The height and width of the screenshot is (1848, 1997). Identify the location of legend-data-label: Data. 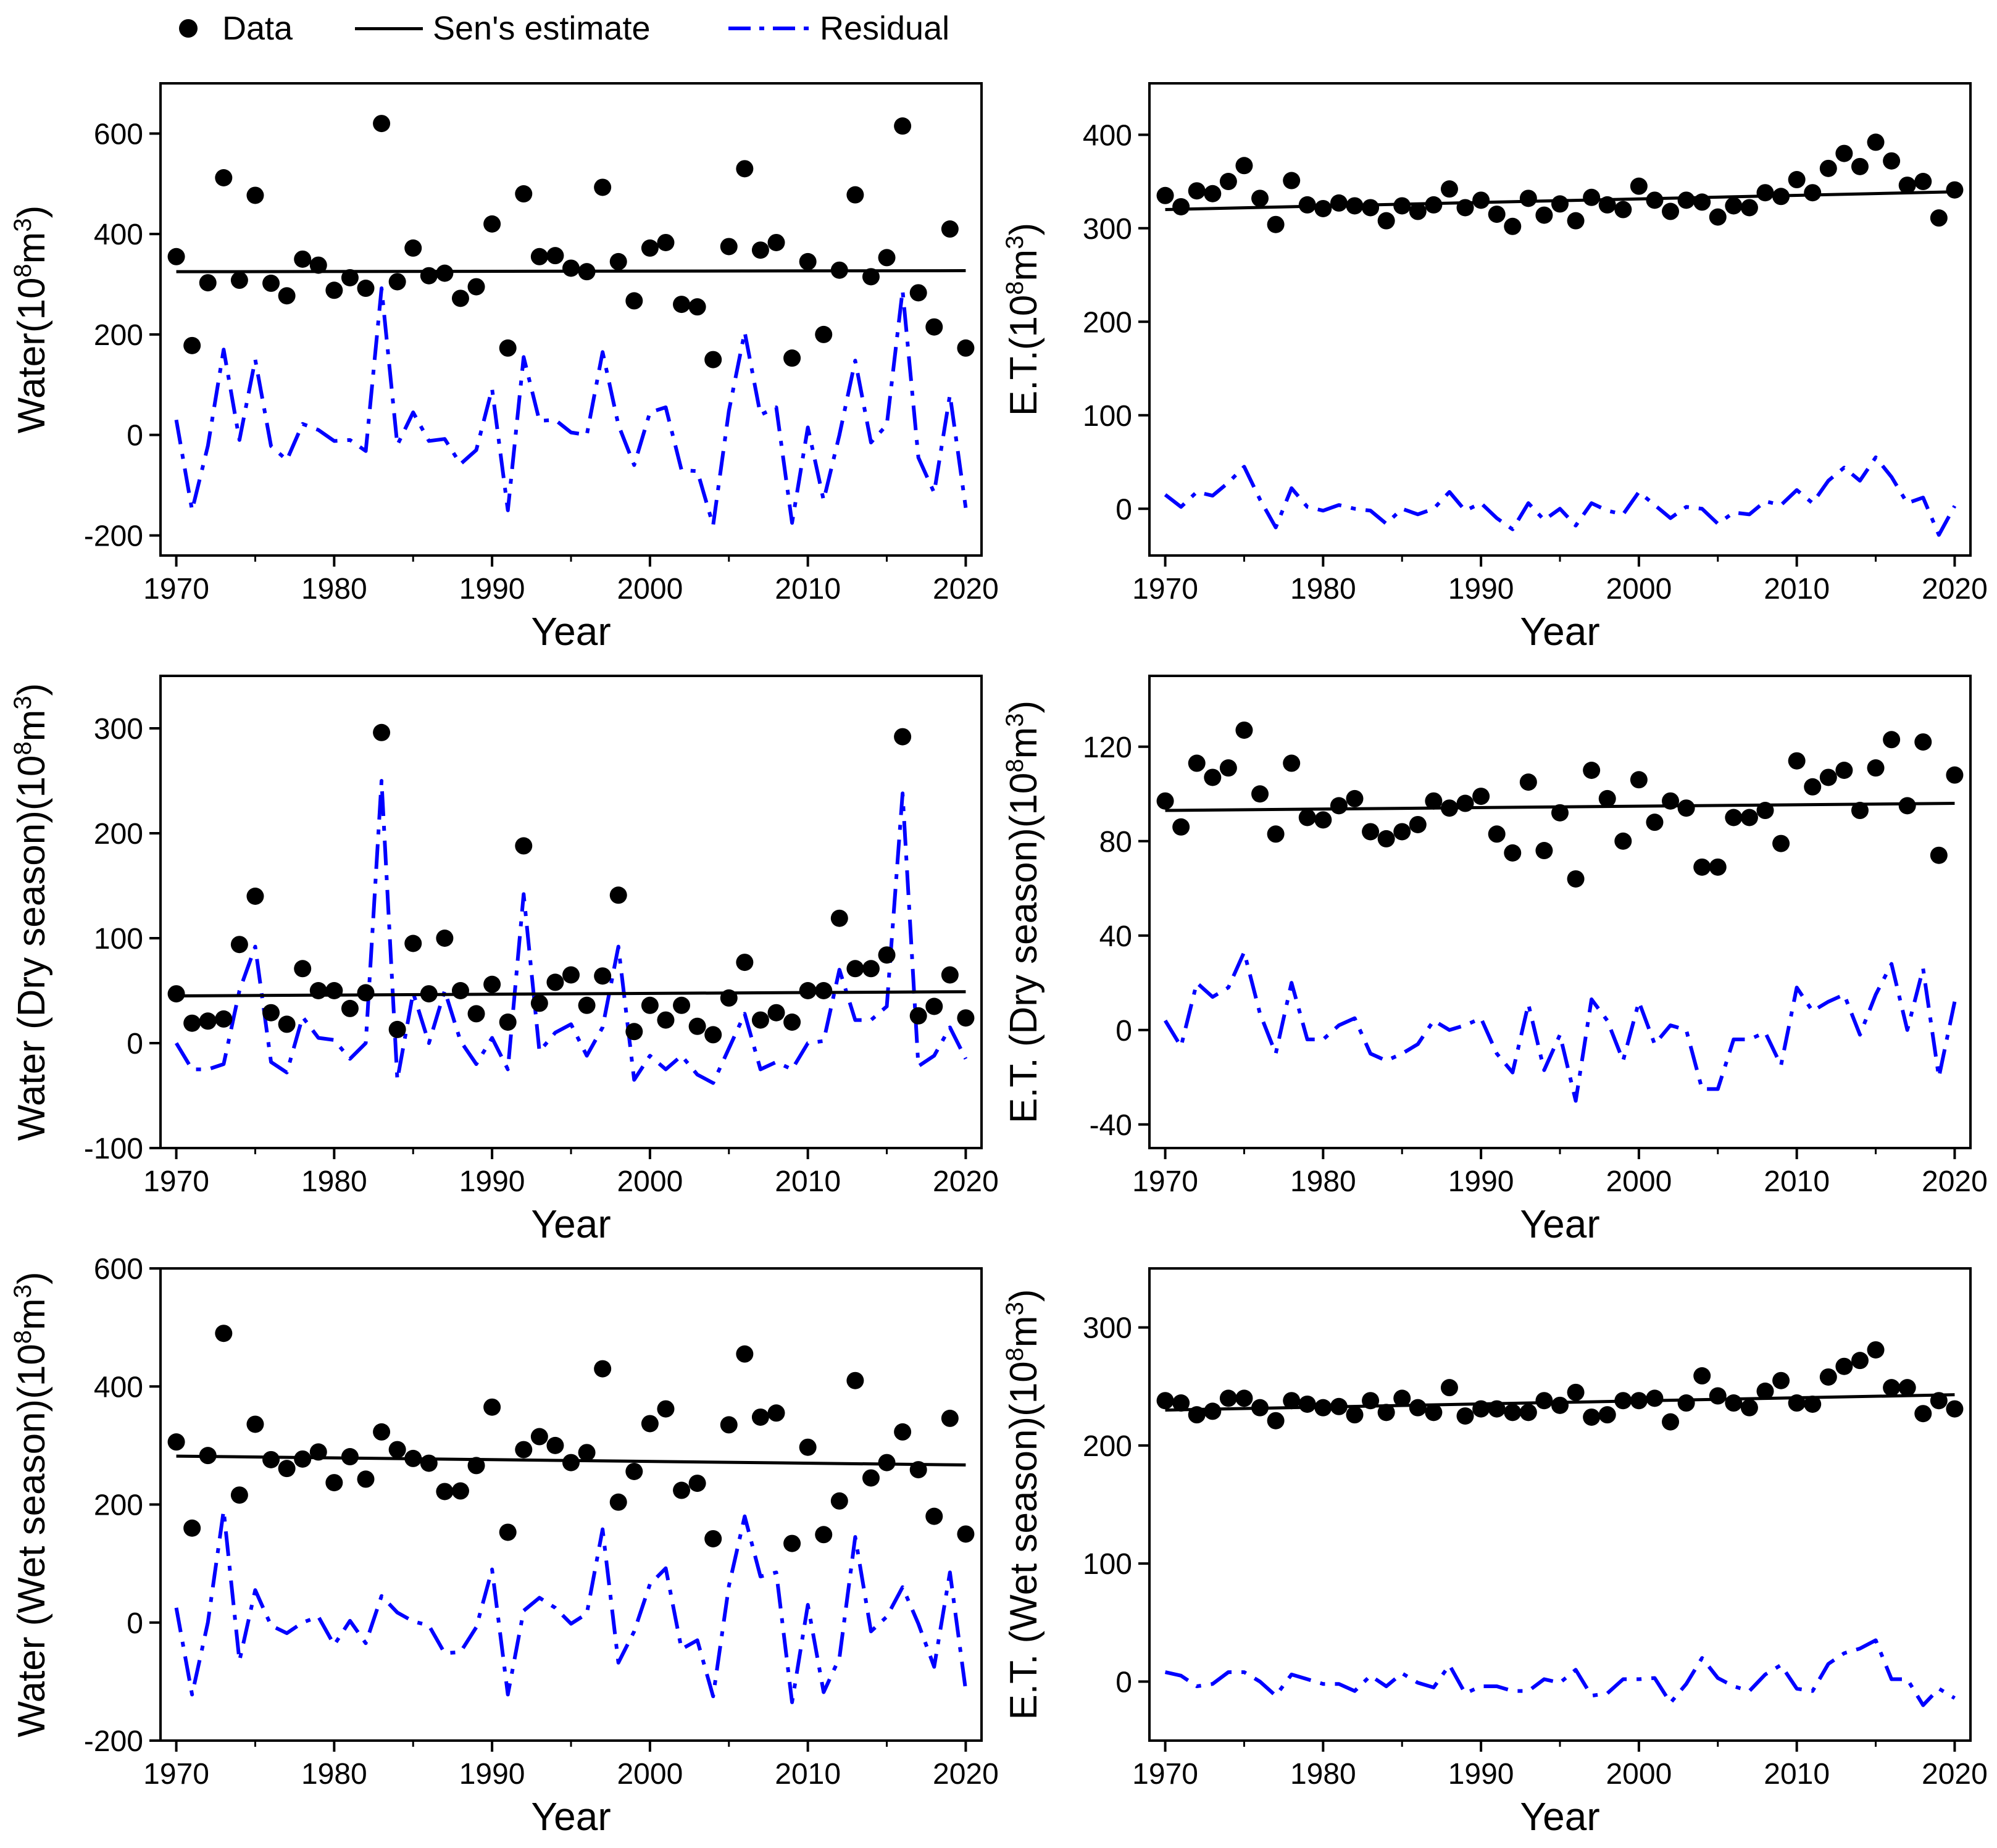
(257, 28).